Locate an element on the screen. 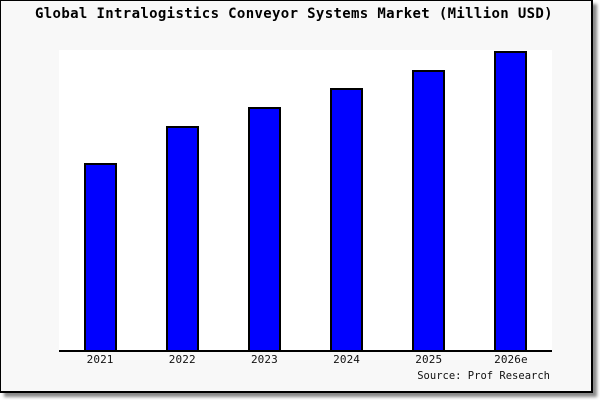  x-tick-label-2022: 2022 is located at coordinates (182, 359).